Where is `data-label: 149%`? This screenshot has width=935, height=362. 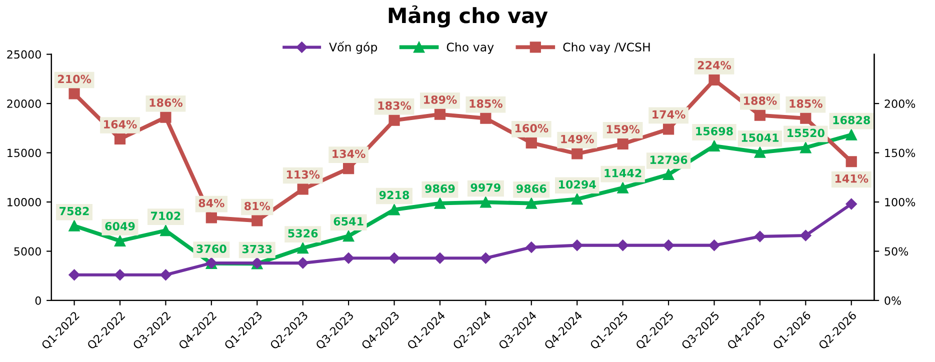
data-label: 149% is located at coordinates (577, 139).